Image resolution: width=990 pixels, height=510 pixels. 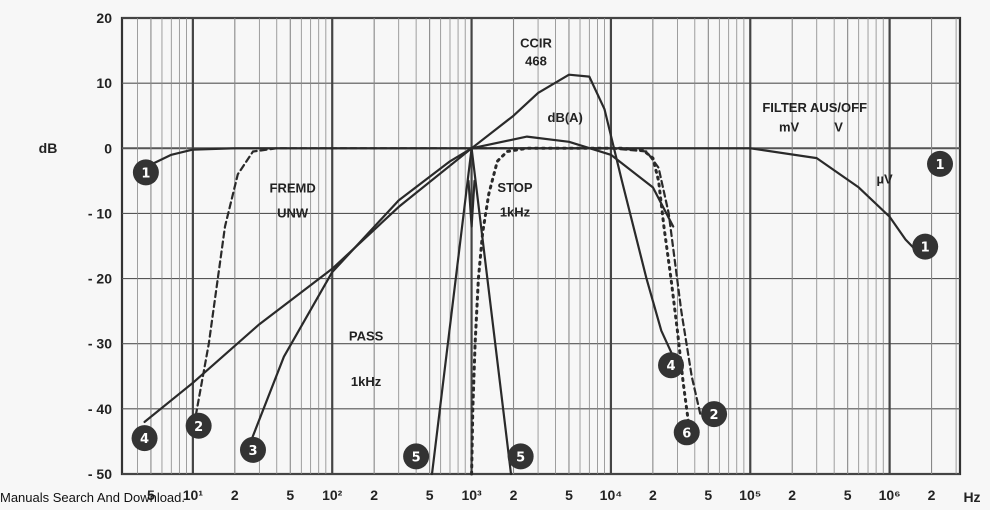 I want to click on y-tick-label: - 40, so click(x=100, y=409).